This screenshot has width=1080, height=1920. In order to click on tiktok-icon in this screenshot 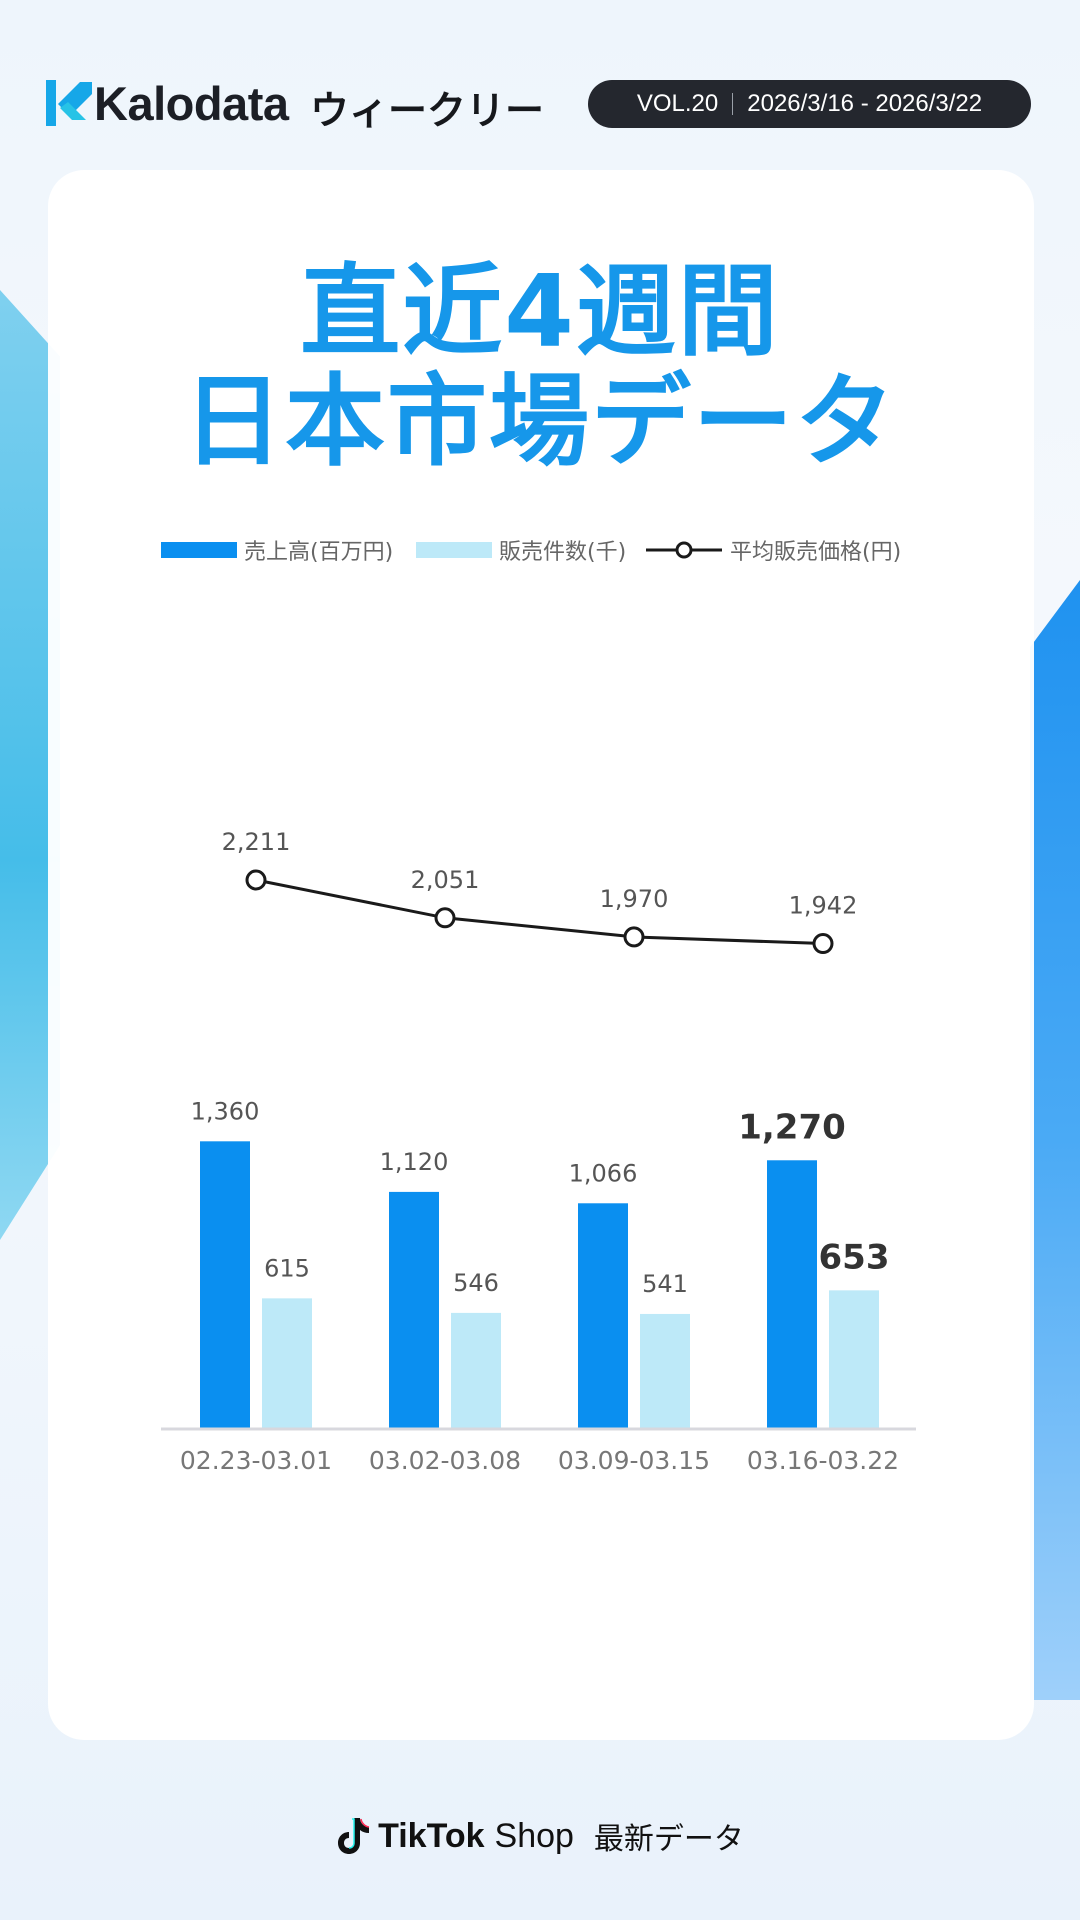, I will do `click(354, 1836)`.